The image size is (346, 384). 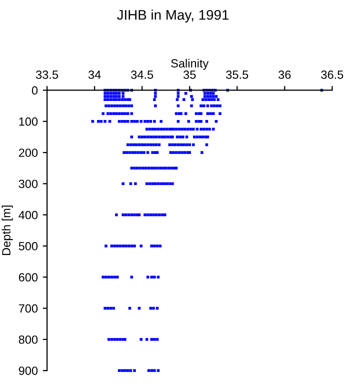 What do you see at coordinates (190, 64) in the screenshot?
I see `x-axis-title: Salinity` at bounding box center [190, 64].